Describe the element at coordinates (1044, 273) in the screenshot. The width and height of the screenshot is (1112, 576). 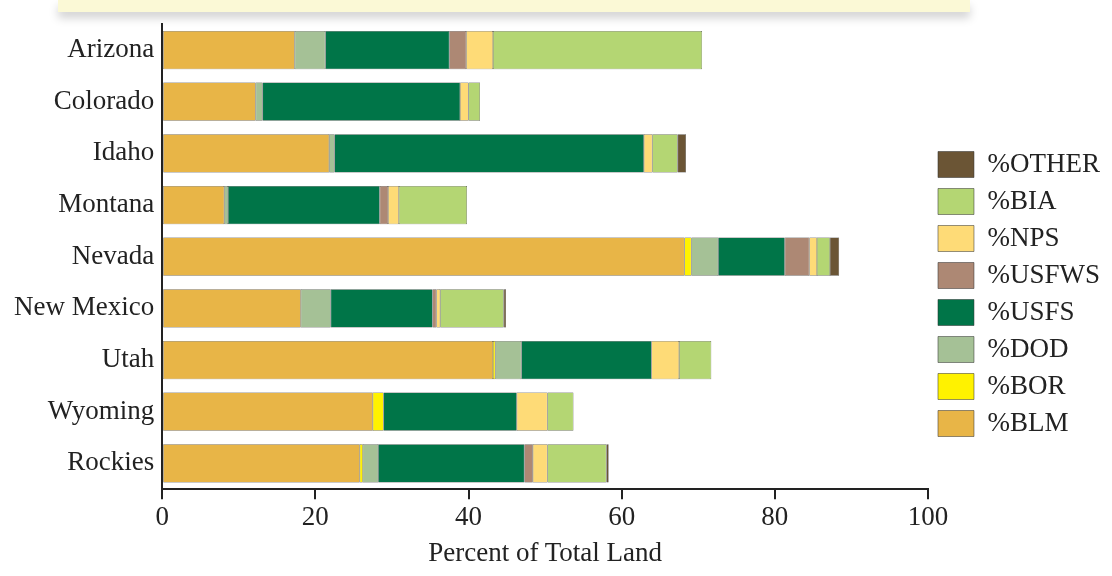
I see `legend-label: %USFWS` at that location.